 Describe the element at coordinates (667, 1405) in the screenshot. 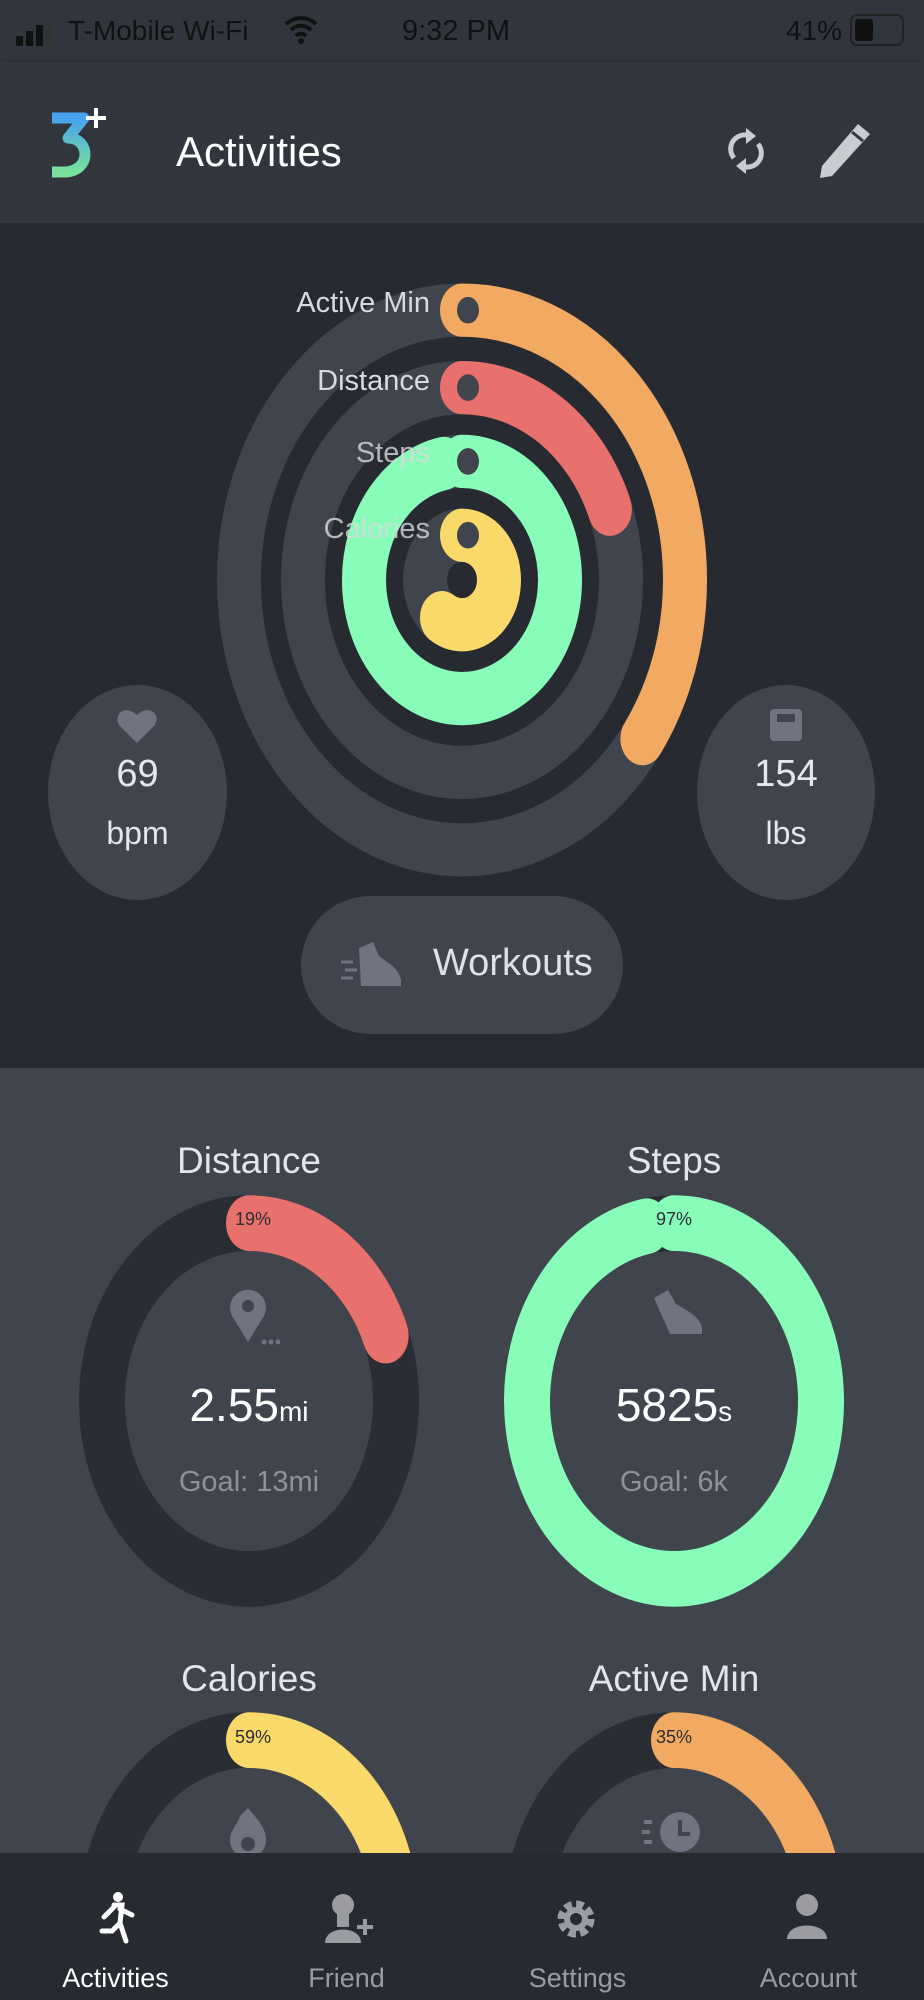

I see `steps-value: 5825` at that location.